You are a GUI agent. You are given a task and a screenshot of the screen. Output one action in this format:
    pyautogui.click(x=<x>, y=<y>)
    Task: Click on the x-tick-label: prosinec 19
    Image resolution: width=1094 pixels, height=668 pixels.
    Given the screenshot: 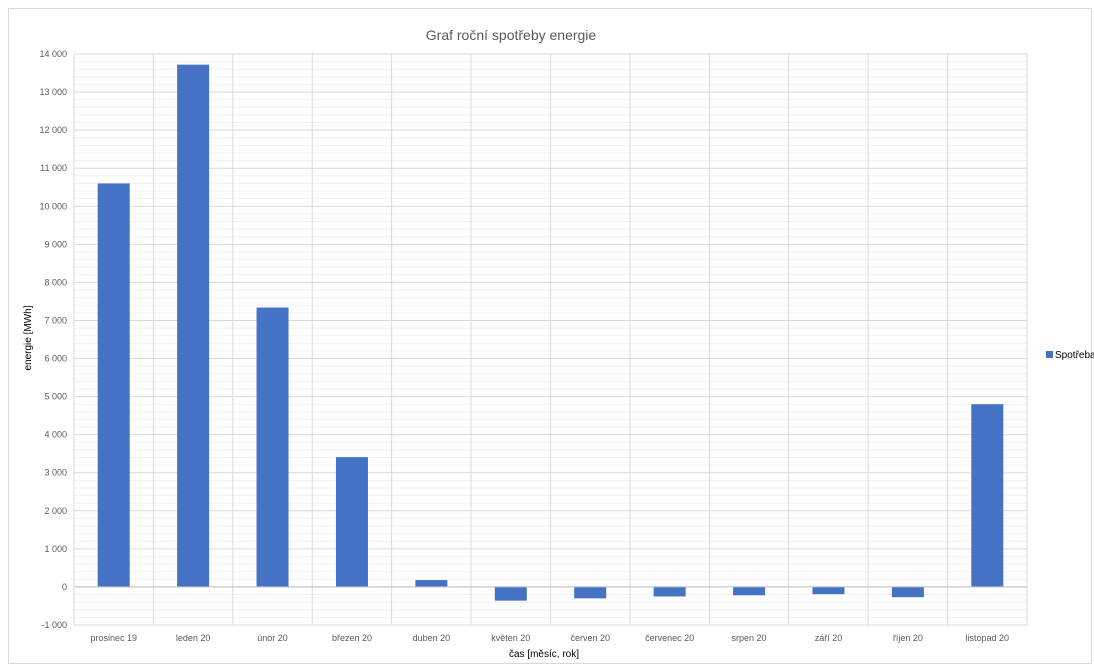 What is the action you would take?
    pyautogui.click(x=113, y=638)
    